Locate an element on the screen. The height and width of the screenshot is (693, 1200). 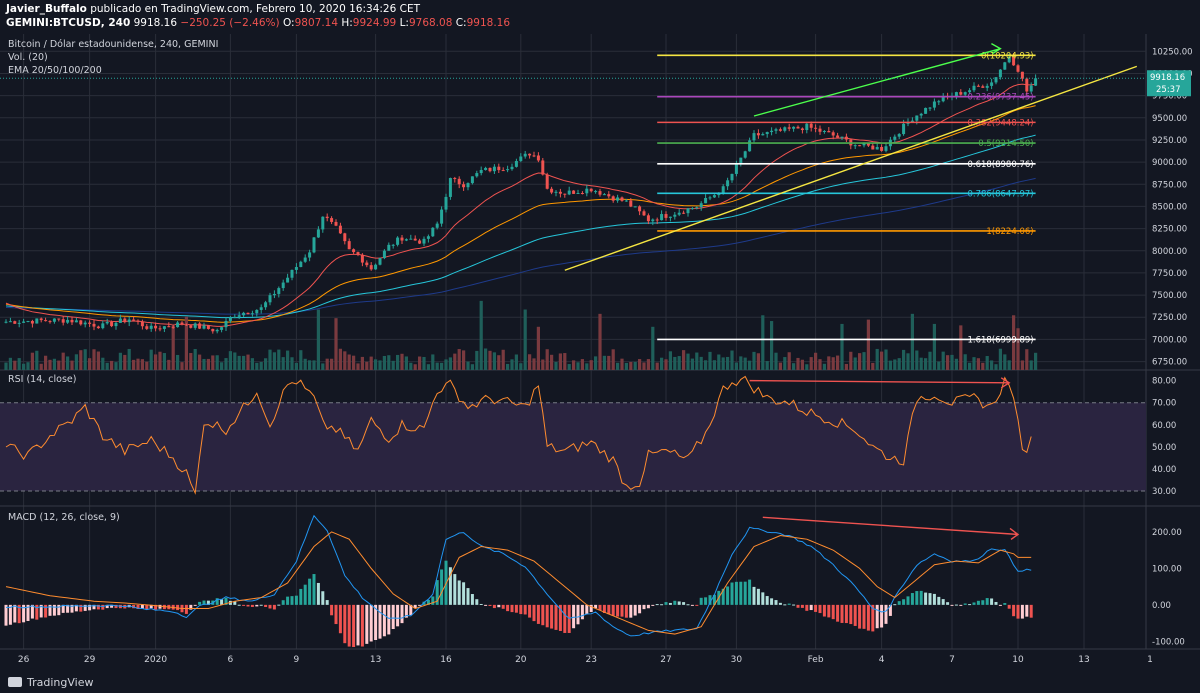
author-name: Javier_Buffalo is located at coordinates (46, 9).